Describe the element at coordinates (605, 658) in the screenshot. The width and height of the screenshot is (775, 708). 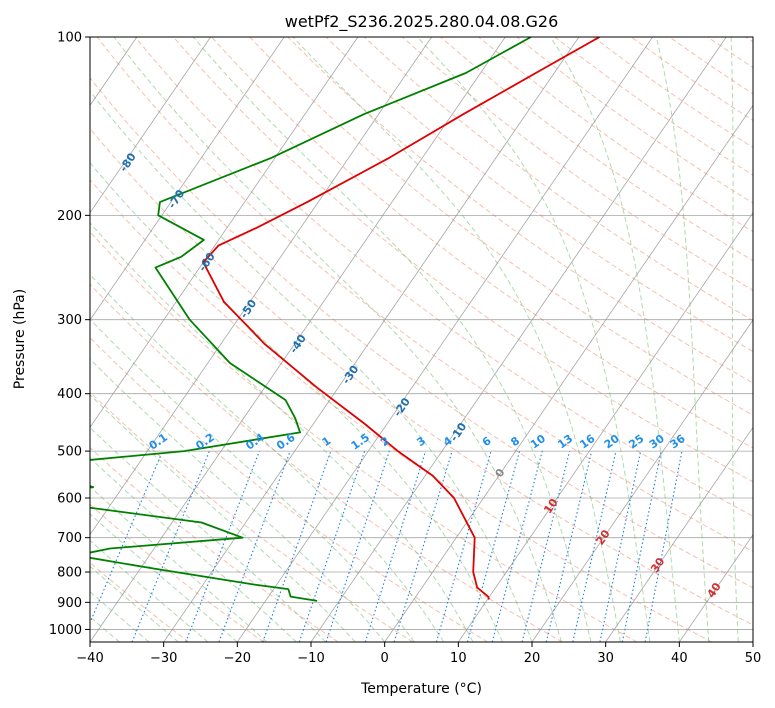
I see `x-tick-label: 30` at that location.